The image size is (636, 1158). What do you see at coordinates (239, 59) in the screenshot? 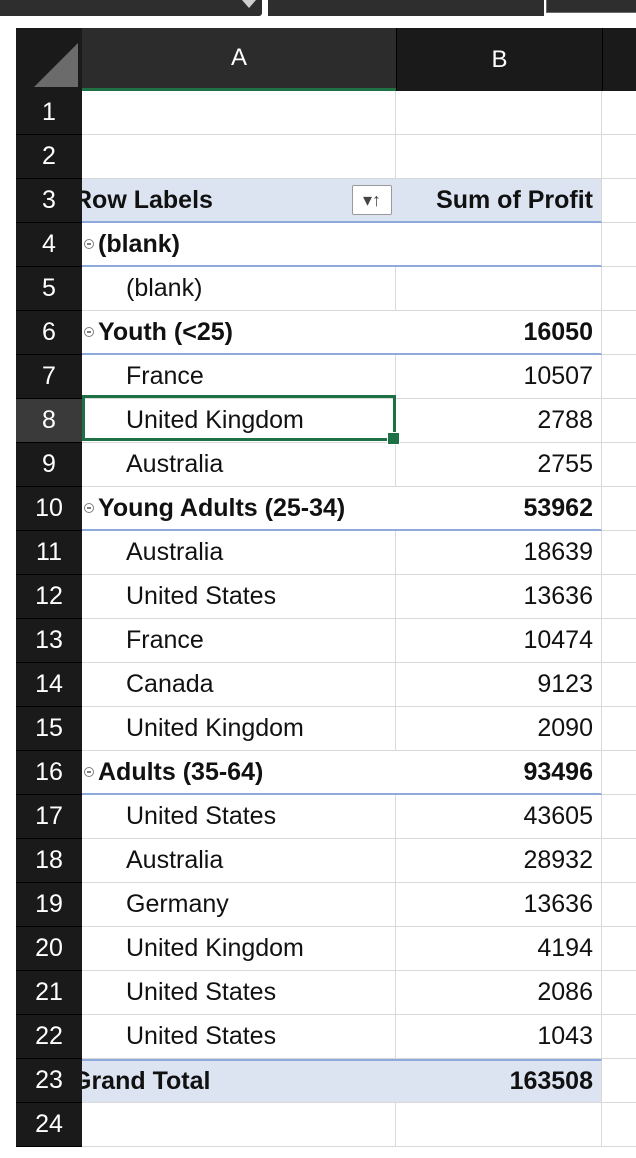
I see `column-header-a: A` at bounding box center [239, 59].